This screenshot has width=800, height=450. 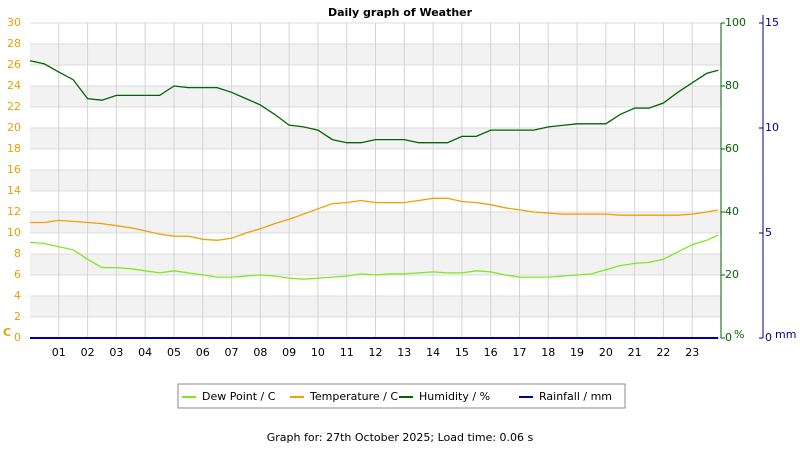 What do you see at coordinates (14, 190) in the screenshot?
I see `y-tick-label: 14` at bounding box center [14, 190].